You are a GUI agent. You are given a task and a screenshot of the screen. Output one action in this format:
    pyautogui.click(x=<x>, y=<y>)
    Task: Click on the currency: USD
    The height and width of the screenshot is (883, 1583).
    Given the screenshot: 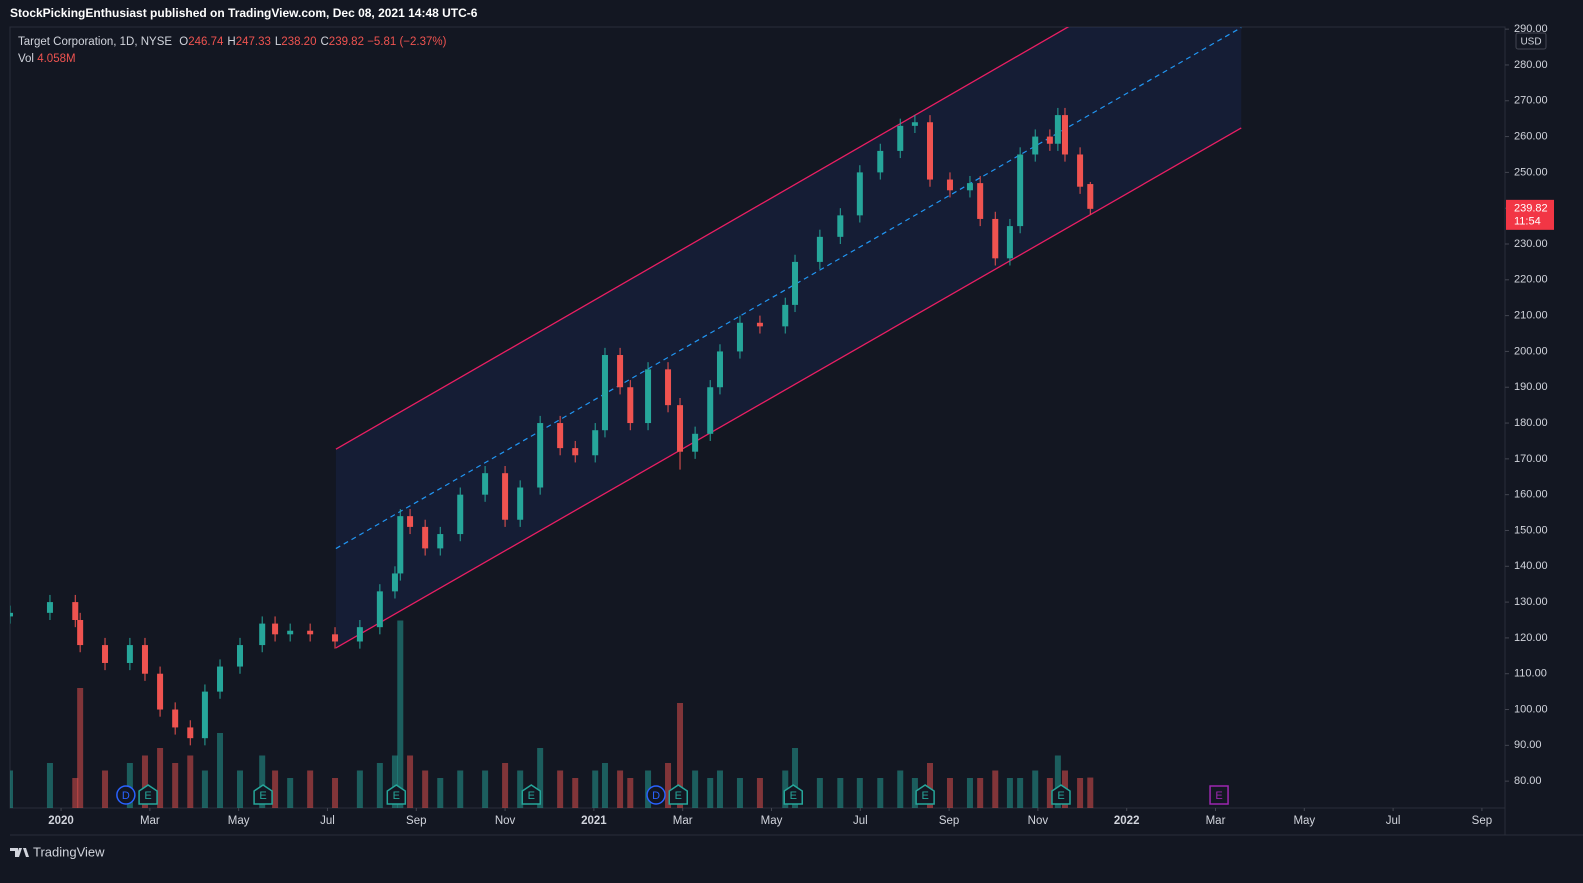 What is the action you would take?
    pyautogui.click(x=1530, y=42)
    